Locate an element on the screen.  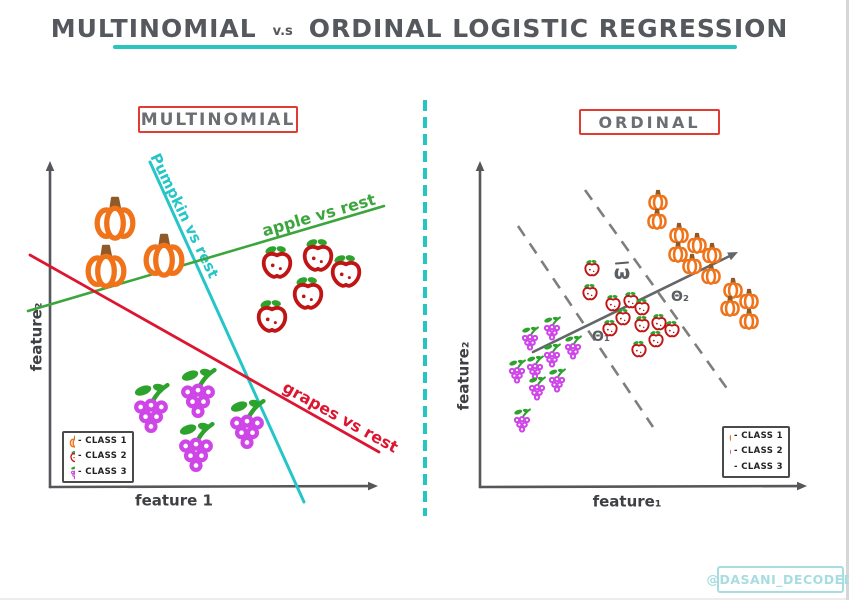
annotation-theta-2: Θ₂ is located at coordinates (680, 297).